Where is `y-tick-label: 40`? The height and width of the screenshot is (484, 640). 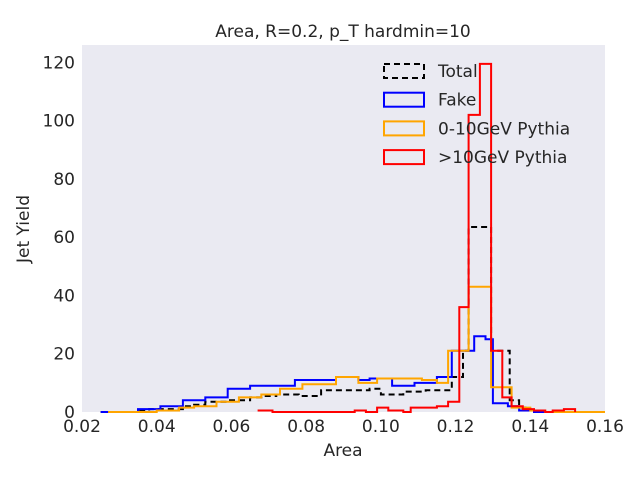 y-tick-label: 40 is located at coordinates (64, 296).